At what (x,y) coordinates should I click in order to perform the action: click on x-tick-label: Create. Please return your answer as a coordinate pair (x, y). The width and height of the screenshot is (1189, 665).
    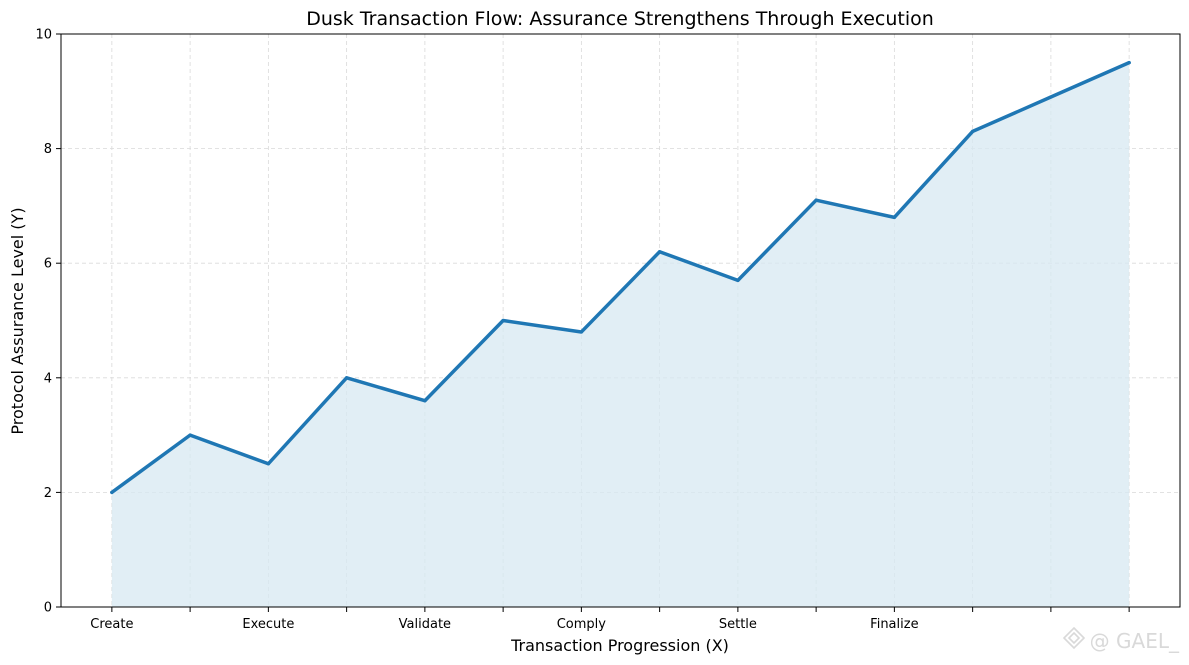
    Looking at the image, I should click on (111, 624).